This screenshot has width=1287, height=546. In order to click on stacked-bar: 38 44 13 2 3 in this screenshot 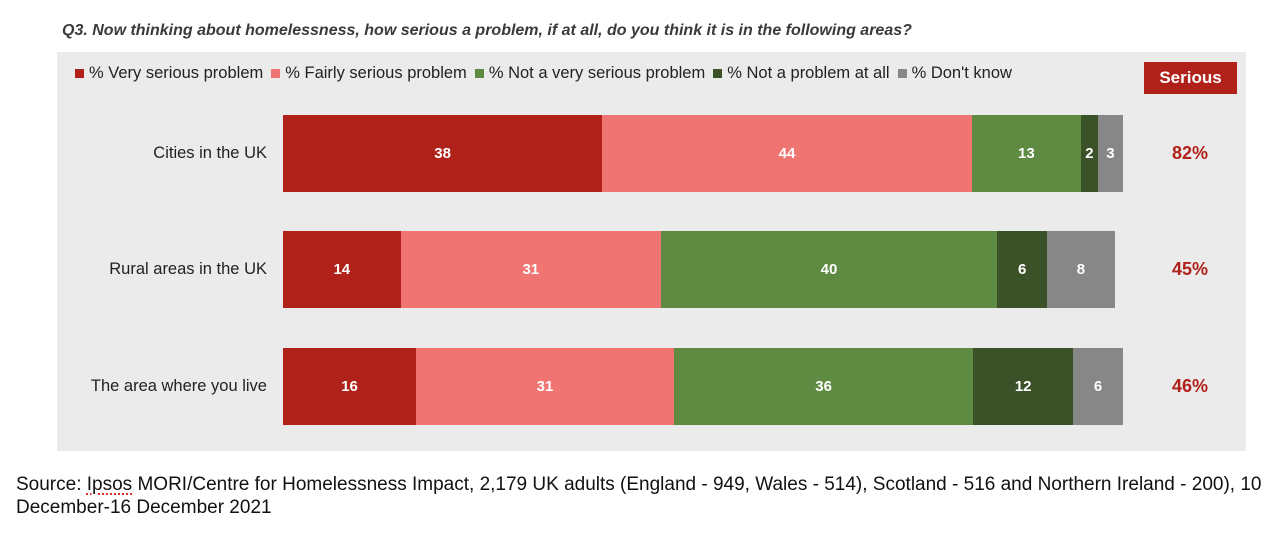, I will do `click(703, 153)`.